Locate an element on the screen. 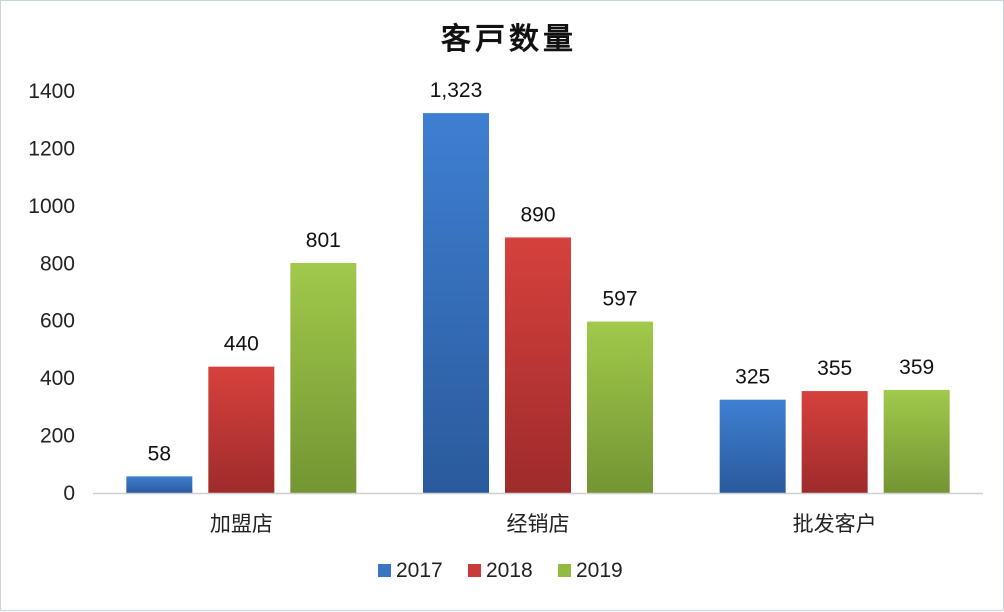 The image size is (1004, 612). y-tick-label: 1400 is located at coordinates (51, 91).